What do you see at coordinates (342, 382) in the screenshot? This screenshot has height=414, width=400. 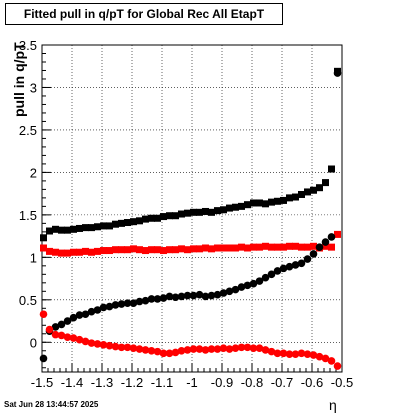 I see `x-tick-label: -0.5` at bounding box center [342, 382].